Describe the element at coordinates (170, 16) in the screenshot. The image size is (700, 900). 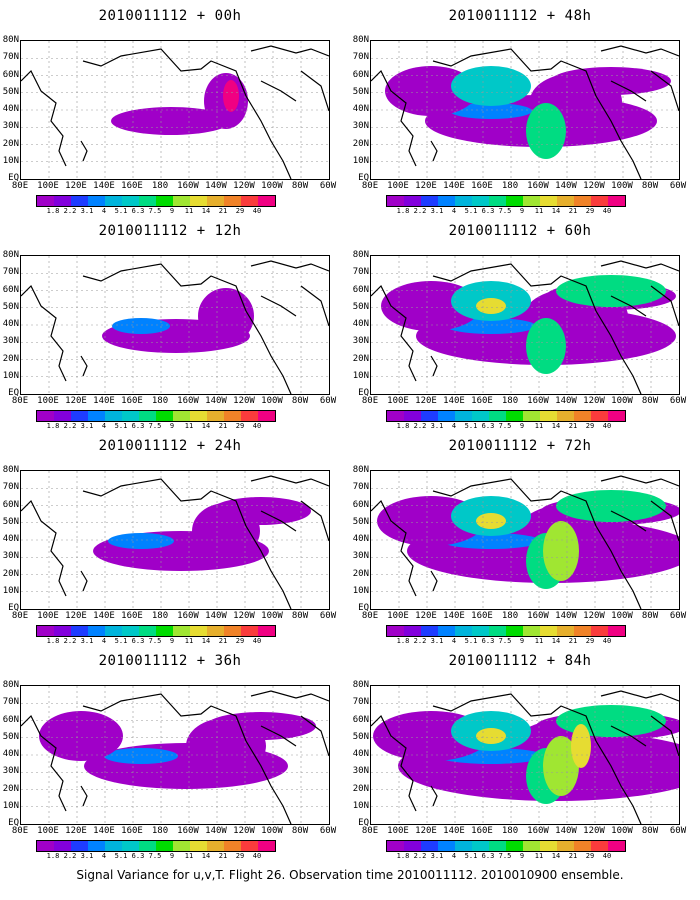
I see `panel-title: 2010011112 + 00h` at that location.